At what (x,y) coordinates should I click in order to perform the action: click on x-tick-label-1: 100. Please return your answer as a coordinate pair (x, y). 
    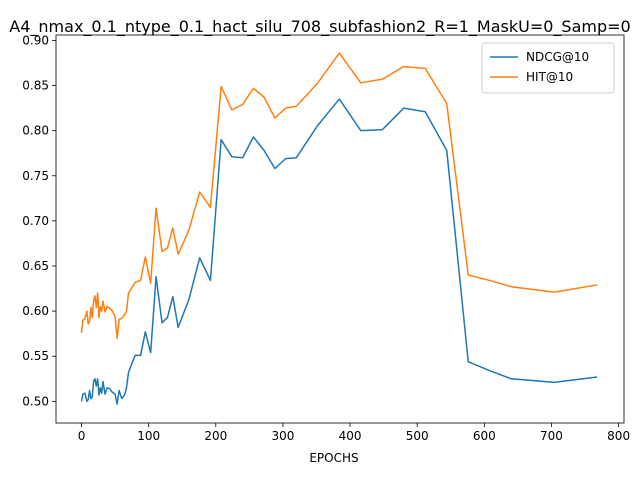
    Looking at the image, I should click on (148, 436).